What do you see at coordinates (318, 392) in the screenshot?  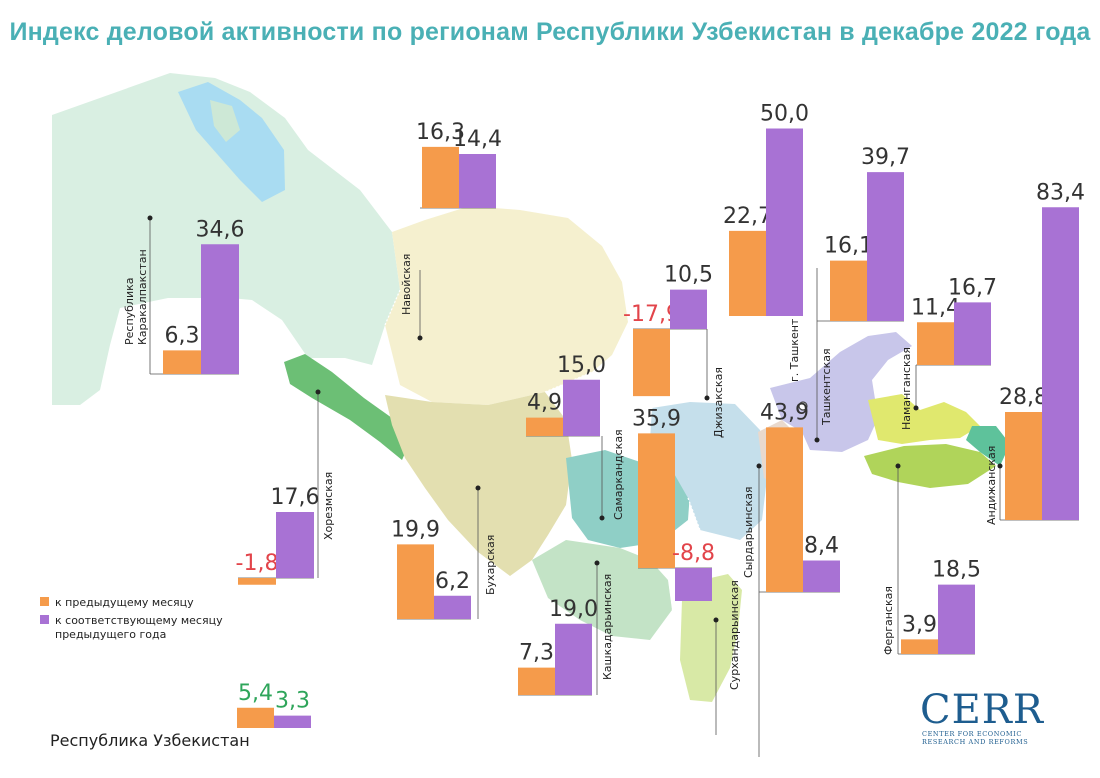 I see `region-dot-khorezm` at bounding box center [318, 392].